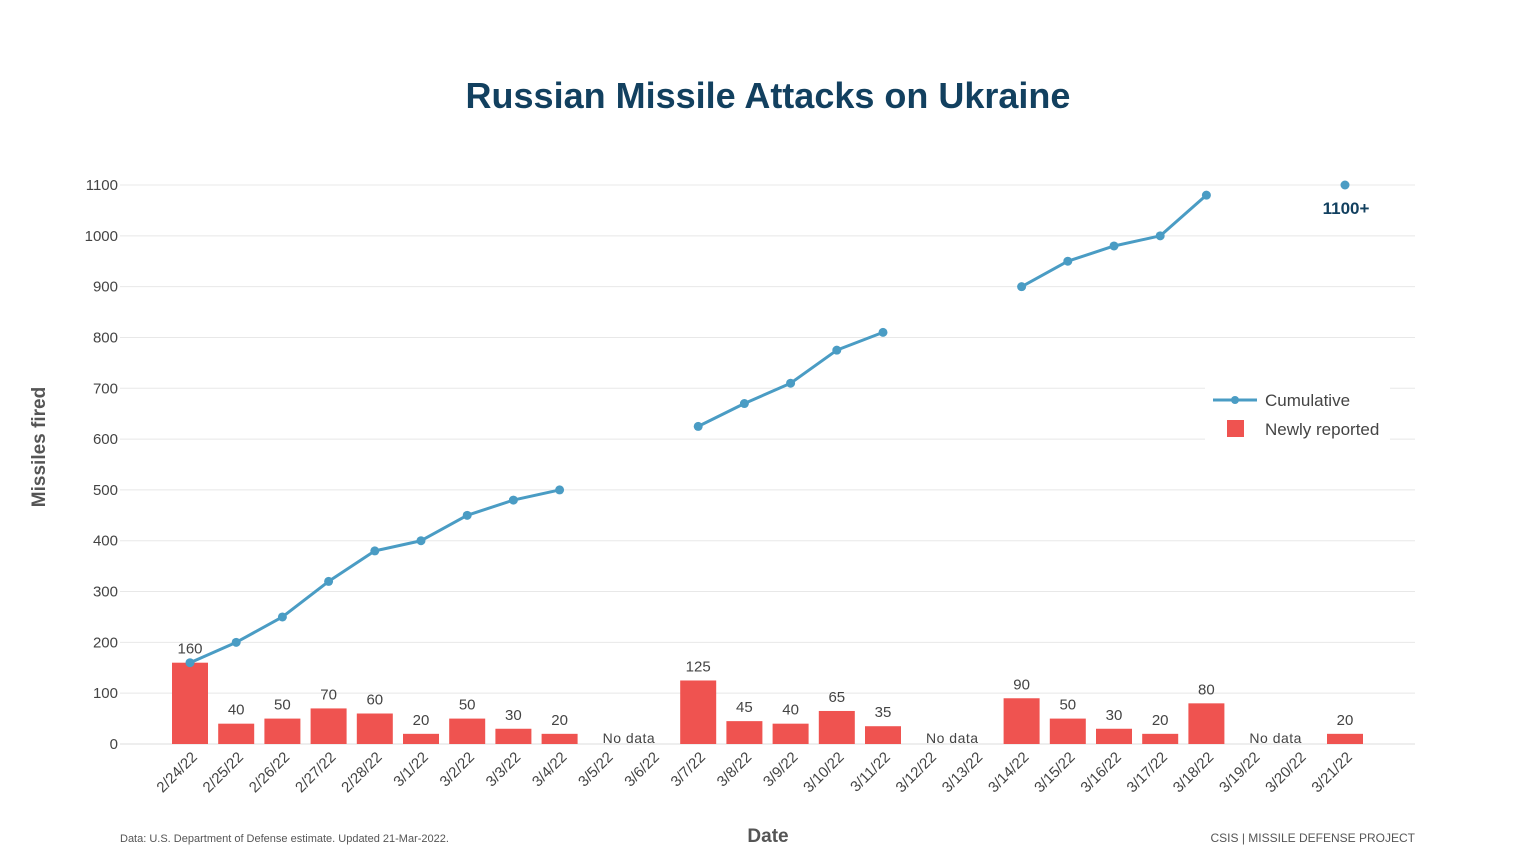 The height and width of the screenshot is (864, 1536). Describe the element at coordinates (105, 541) in the screenshot. I see `y-tick-label: 400` at that location.